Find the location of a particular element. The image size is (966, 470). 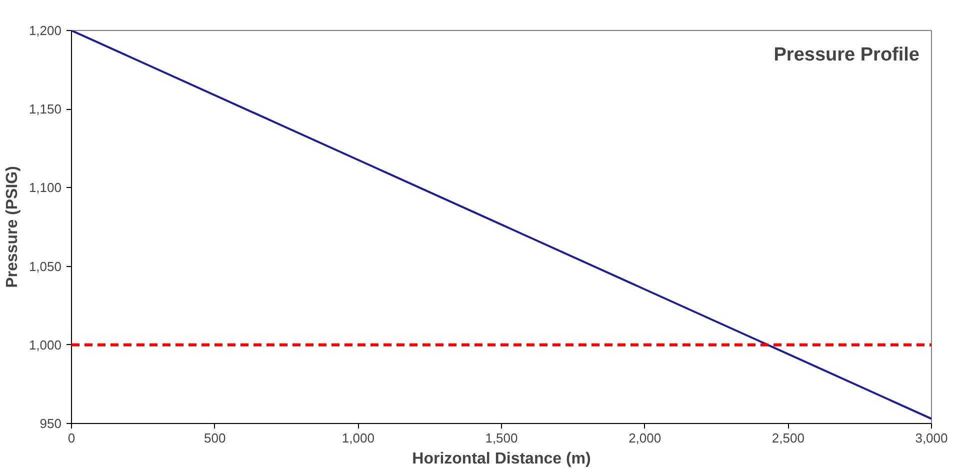

y-tick-label: 950 is located at coordinates (51, 423).